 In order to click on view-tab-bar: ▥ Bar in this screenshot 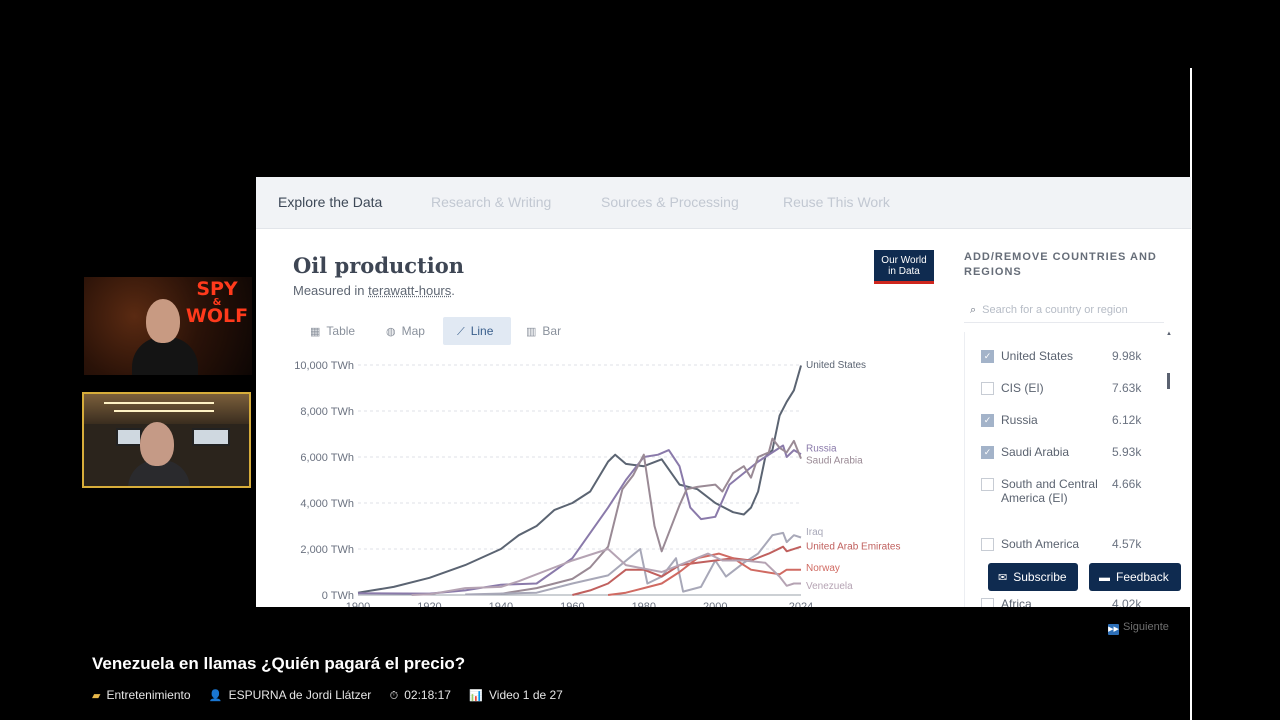, I will do `click(550, 331)`.